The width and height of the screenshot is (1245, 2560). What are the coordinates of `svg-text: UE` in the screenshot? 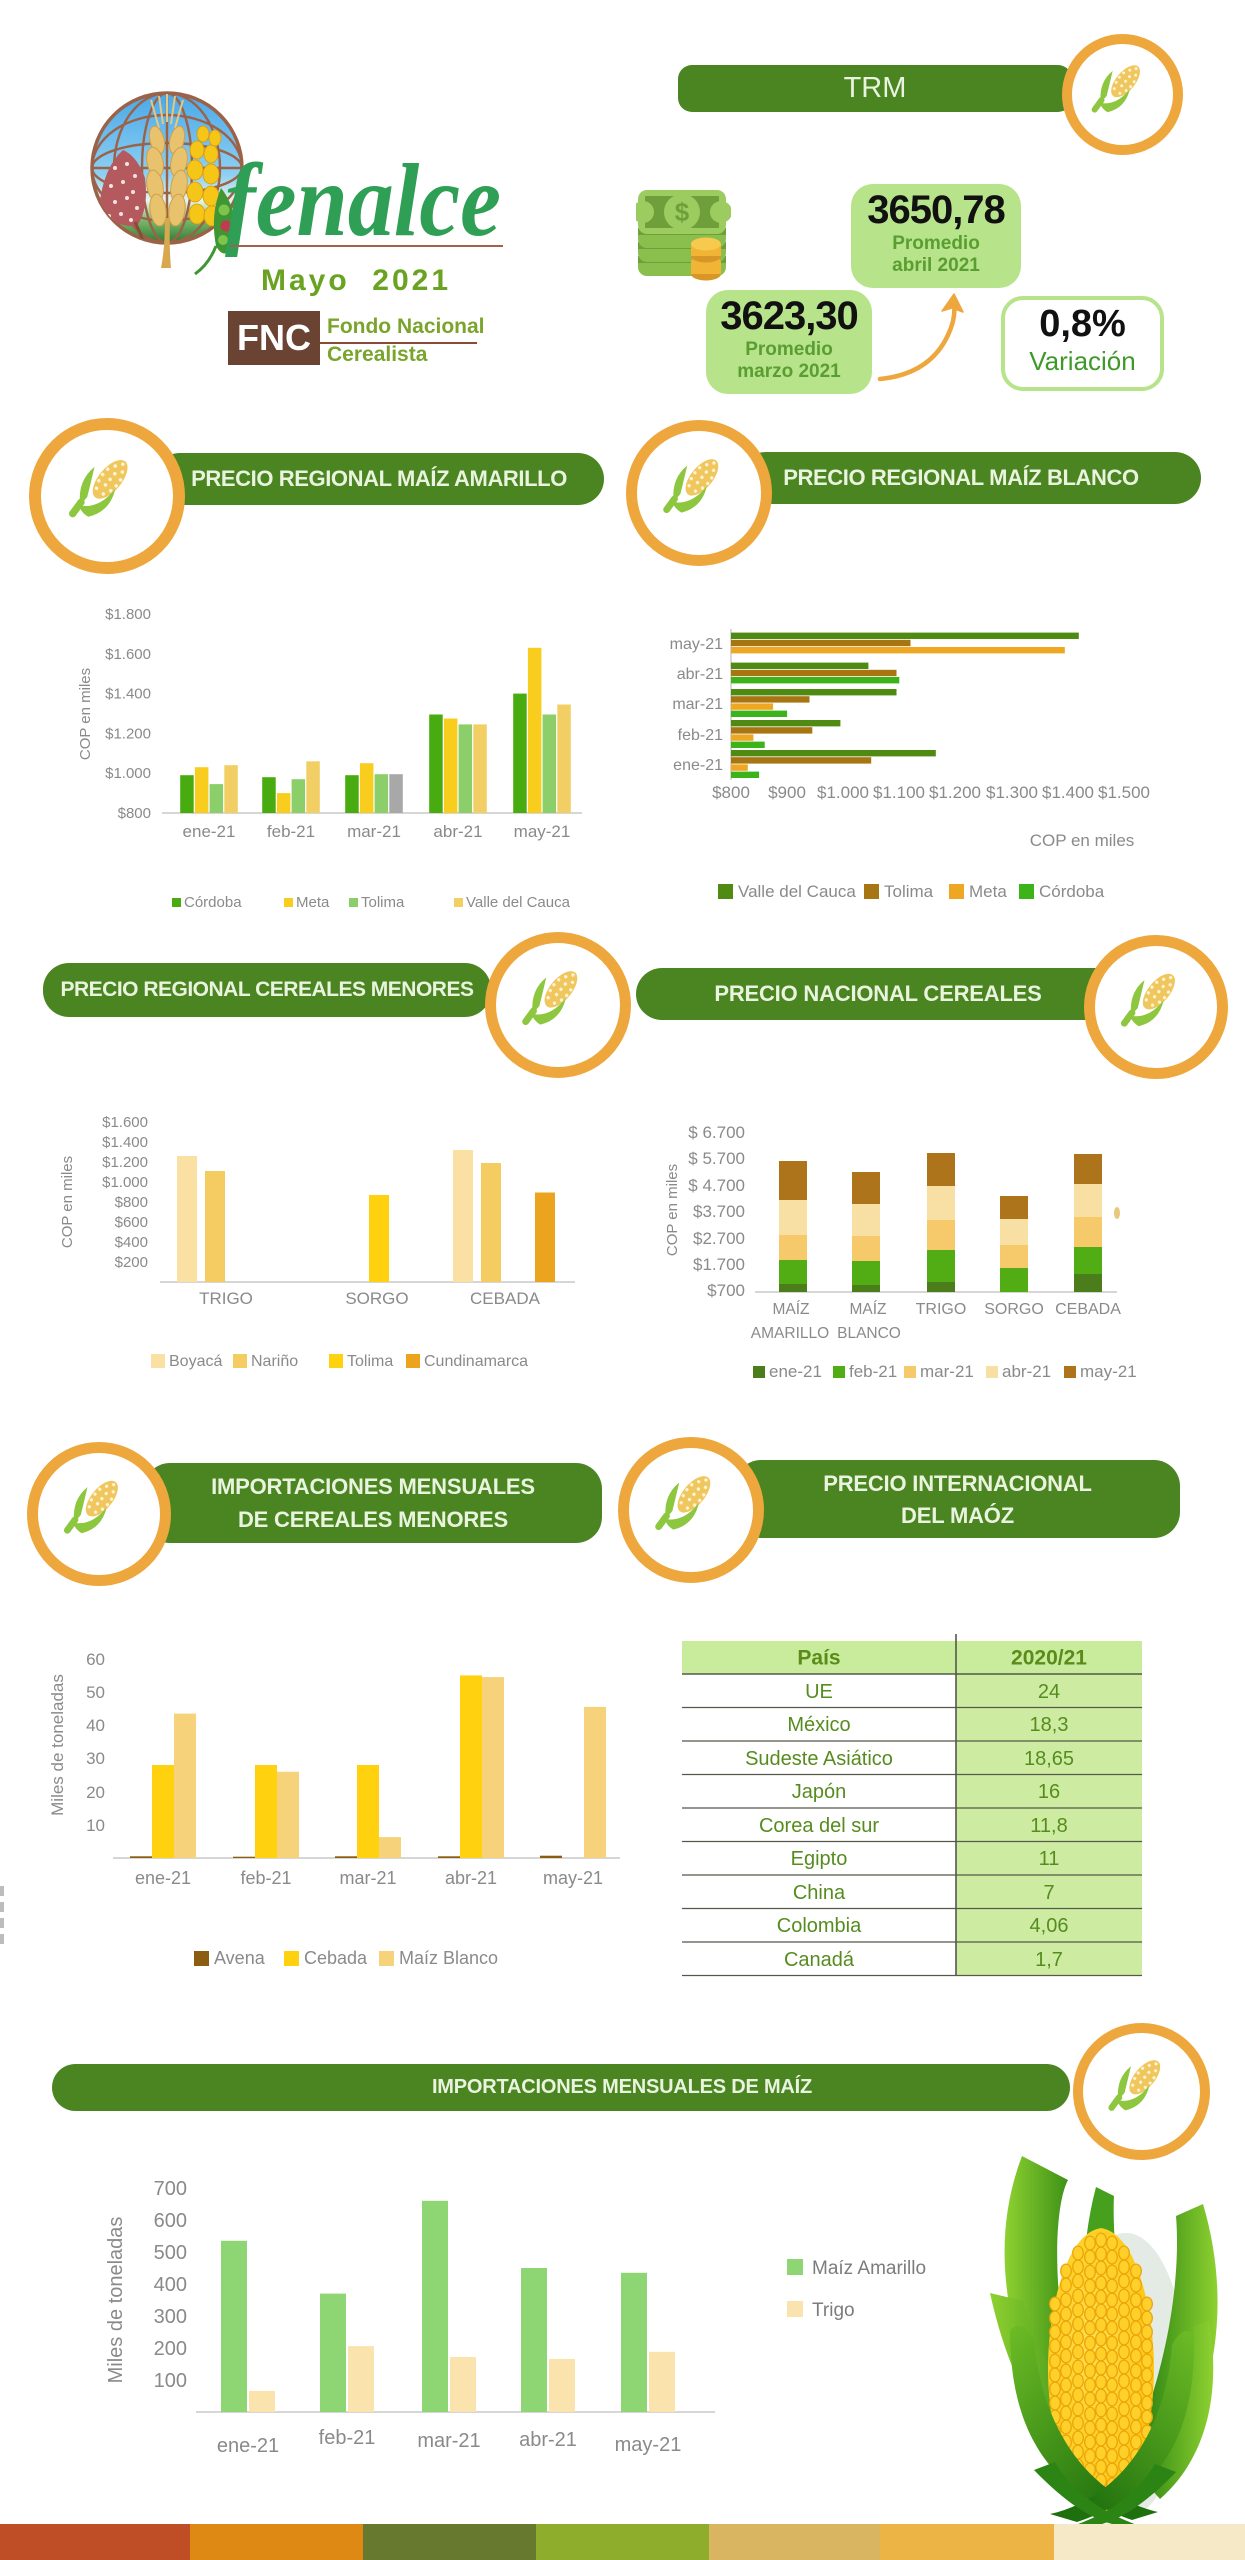 It's located at (819, 1692).